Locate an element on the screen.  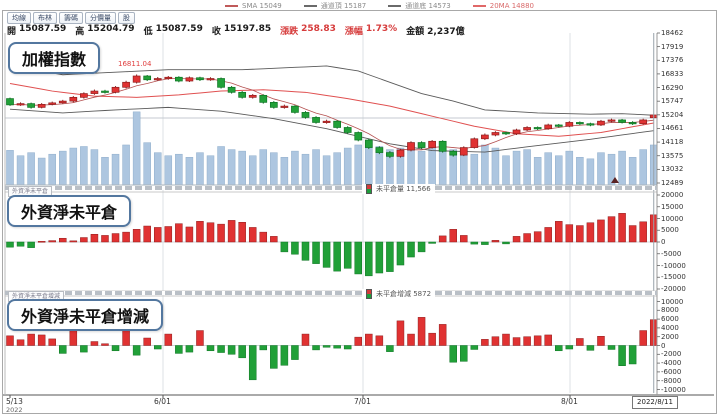
y-axis-tick: 14118 is located at coordinates (672, 142).